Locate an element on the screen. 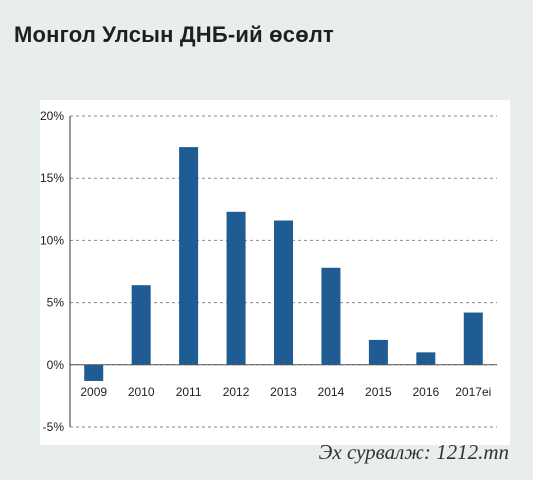  x-tick-label: 2014 is located at coordinates (331, 392).